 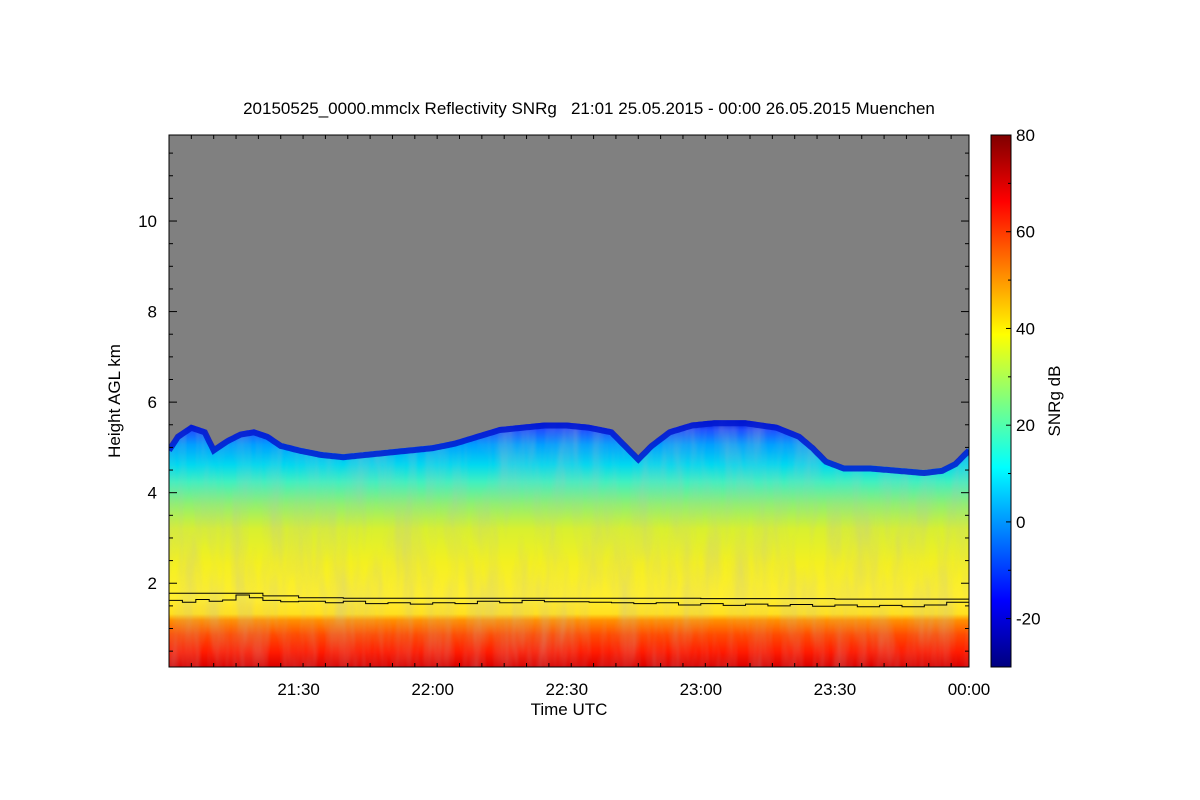 What do you see at coordinates (1015, 397) in the screenshot?
I see `colorbar: -20 0 20 40 60 80` at bounding box center [1015, 397].